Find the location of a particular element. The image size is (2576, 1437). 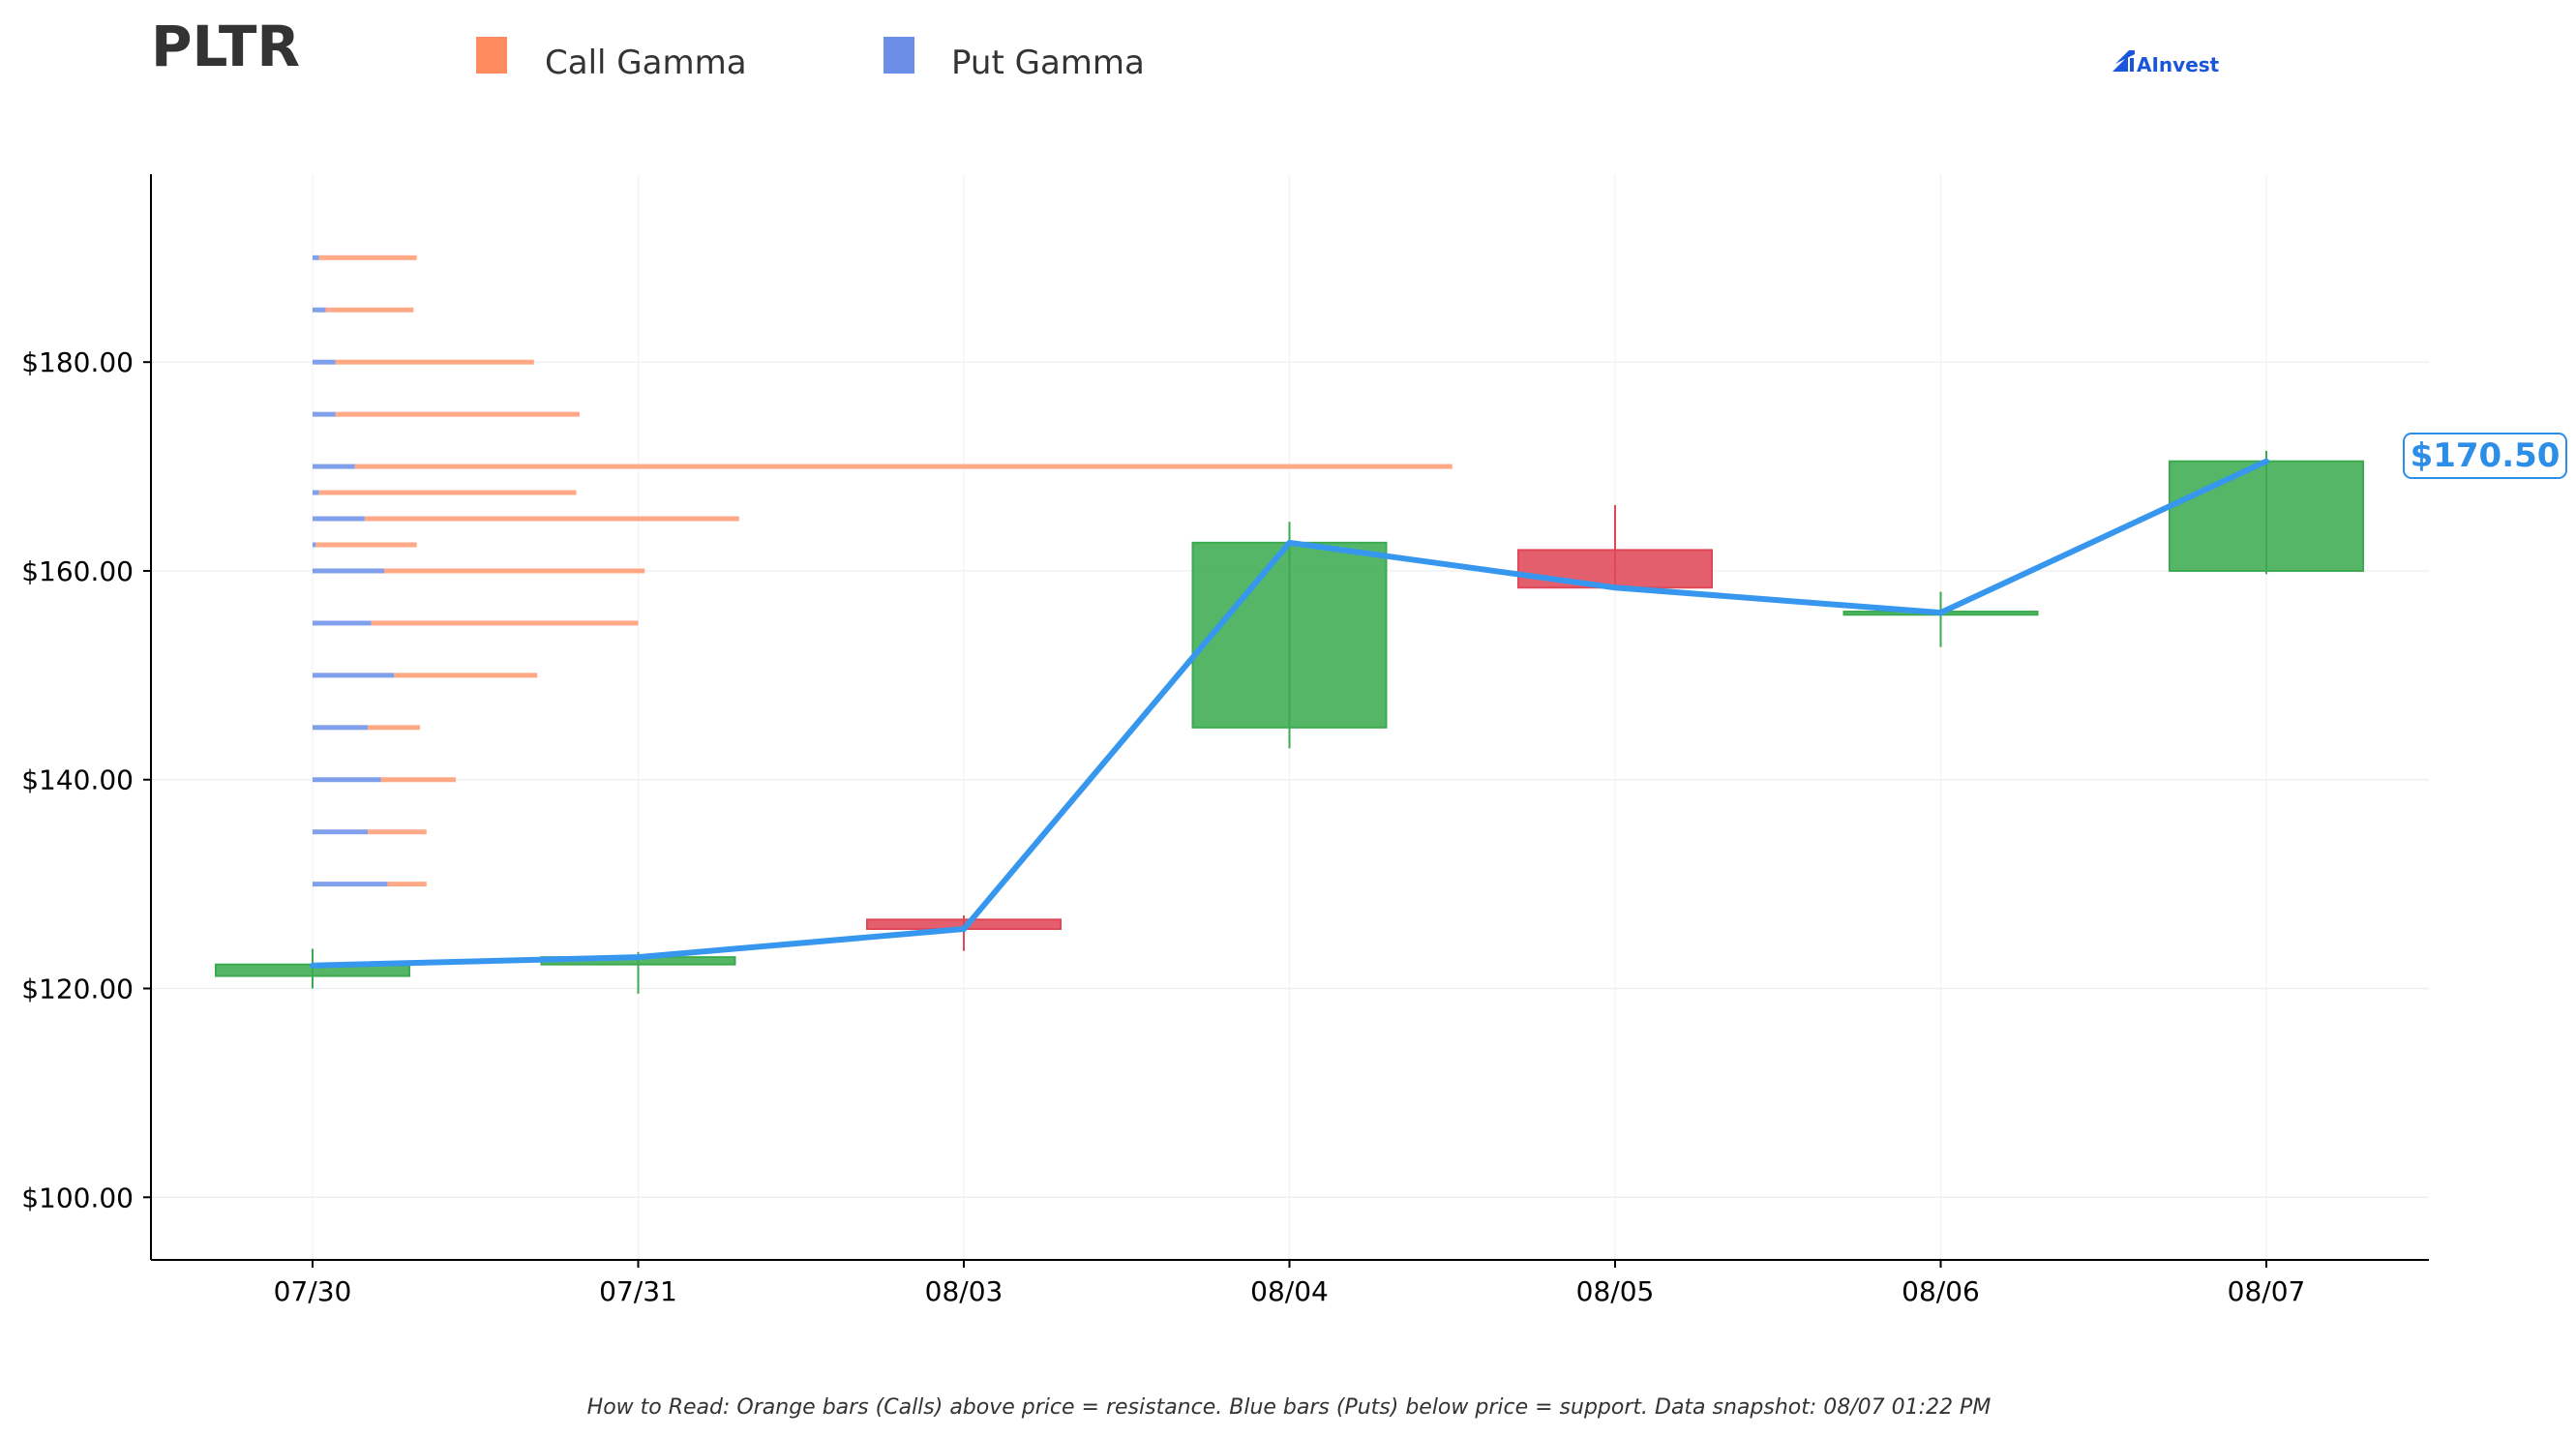

current-price-tag-box is located at coordinates (2485, 456).